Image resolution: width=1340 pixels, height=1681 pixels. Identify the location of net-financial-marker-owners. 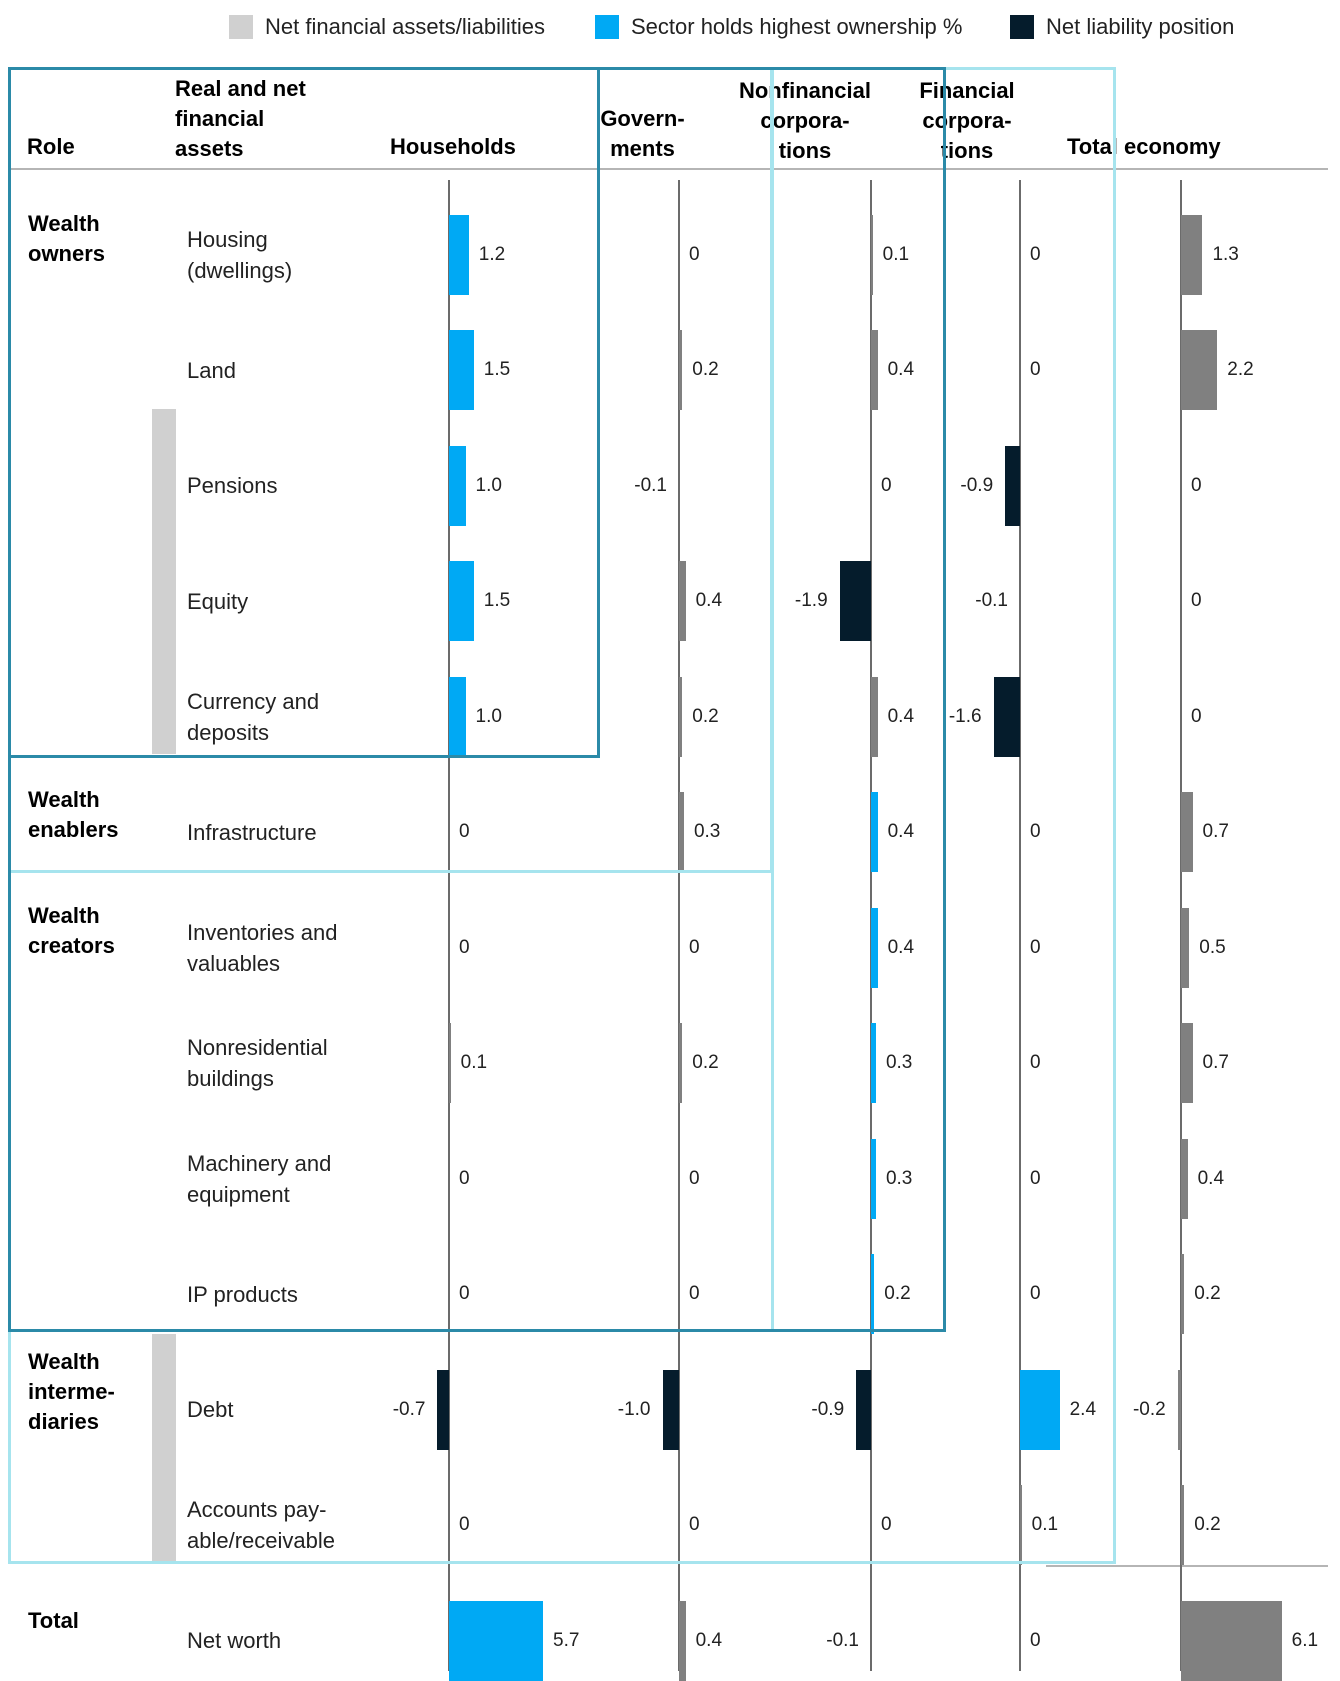
(164, 581).